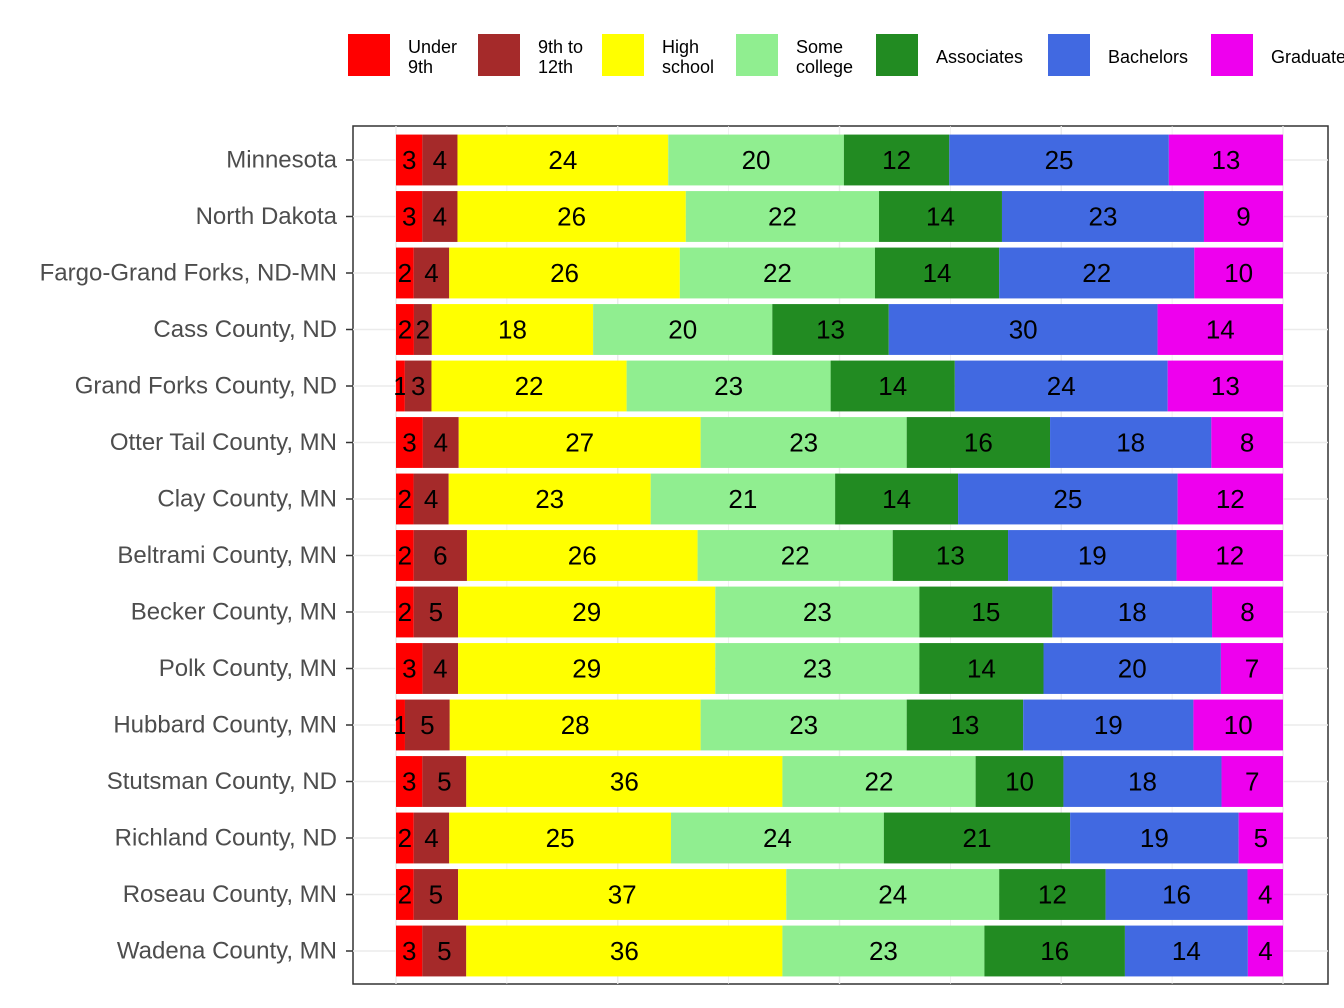  I want to click on y-axis-tick-label: Wadena County, MN, so click(227, 951).